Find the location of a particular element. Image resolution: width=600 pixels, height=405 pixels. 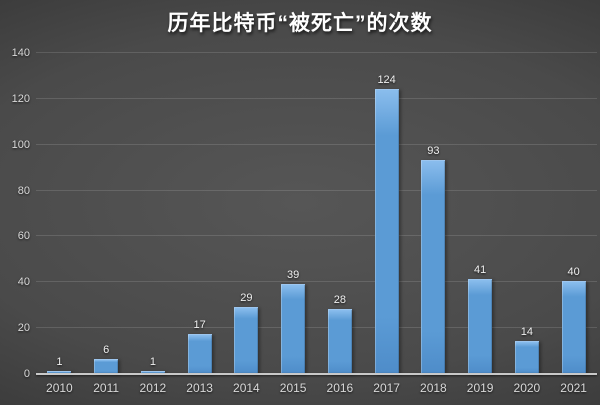

bar-value-label-2016: 28 is located at coordinates (339, 299).